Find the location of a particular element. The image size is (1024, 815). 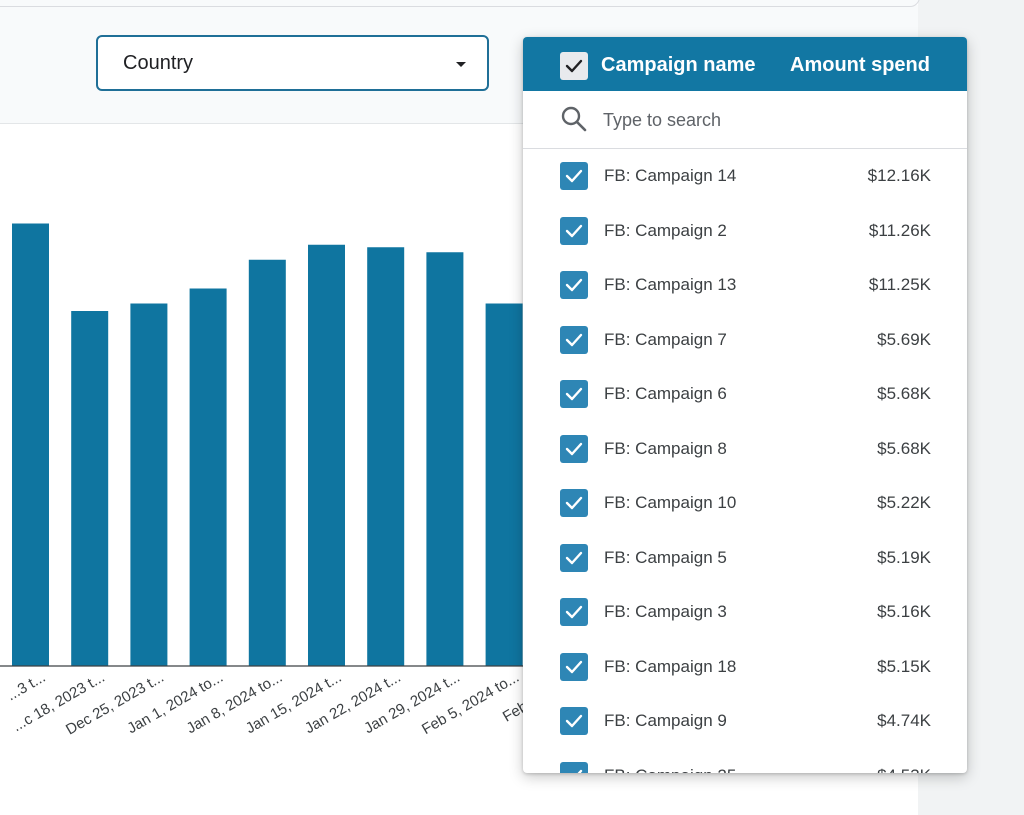

campaign-name: FB: Campaign 7 is located at coordinates (665, 339).